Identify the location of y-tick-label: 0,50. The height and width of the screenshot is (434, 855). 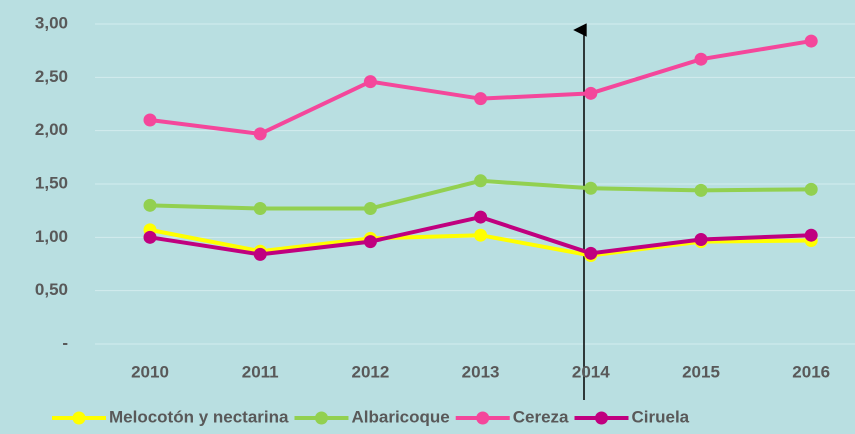
(51, 289).